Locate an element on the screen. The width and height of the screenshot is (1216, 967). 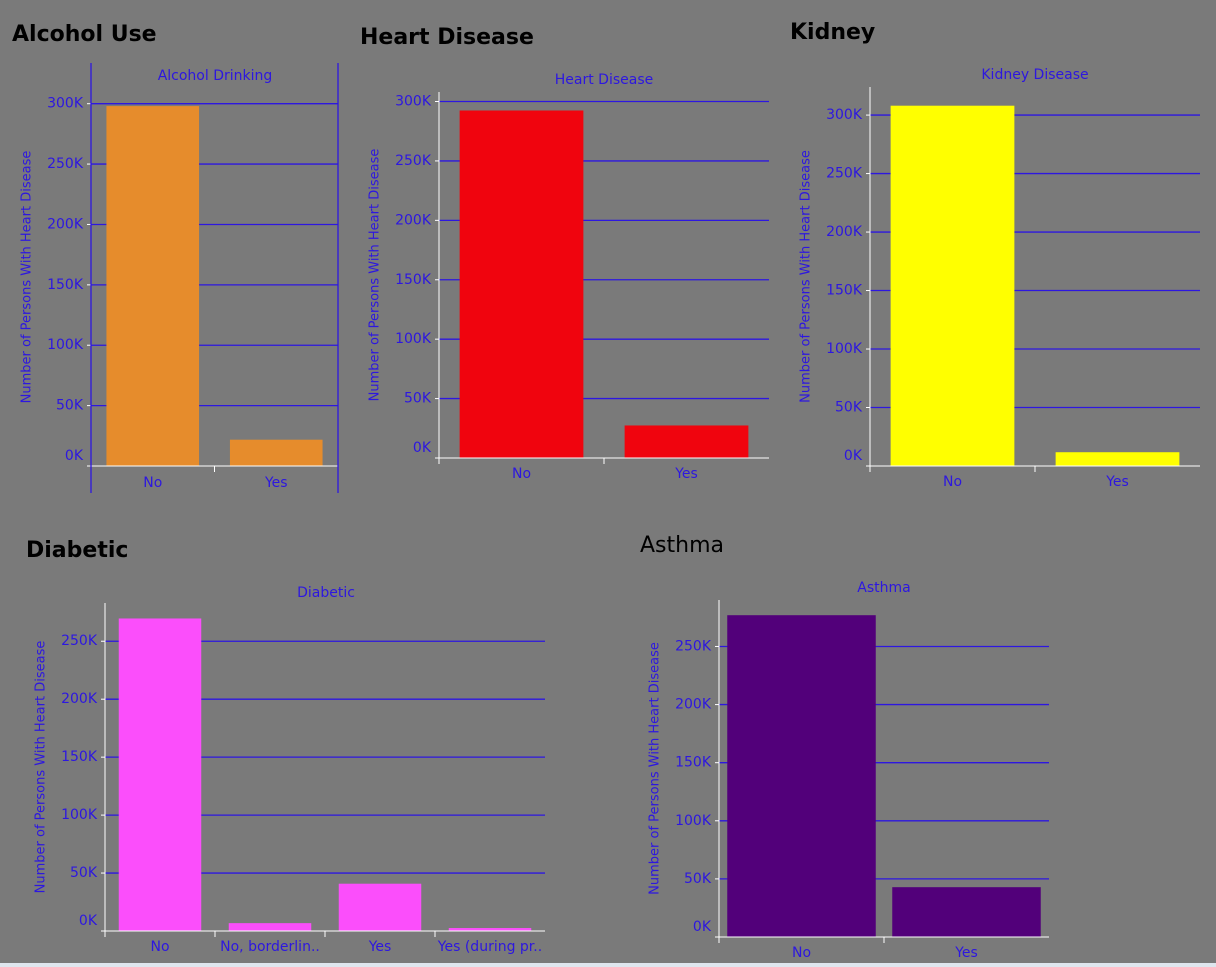
chart-title: Heart Disease is located at coordinates (447, 37).